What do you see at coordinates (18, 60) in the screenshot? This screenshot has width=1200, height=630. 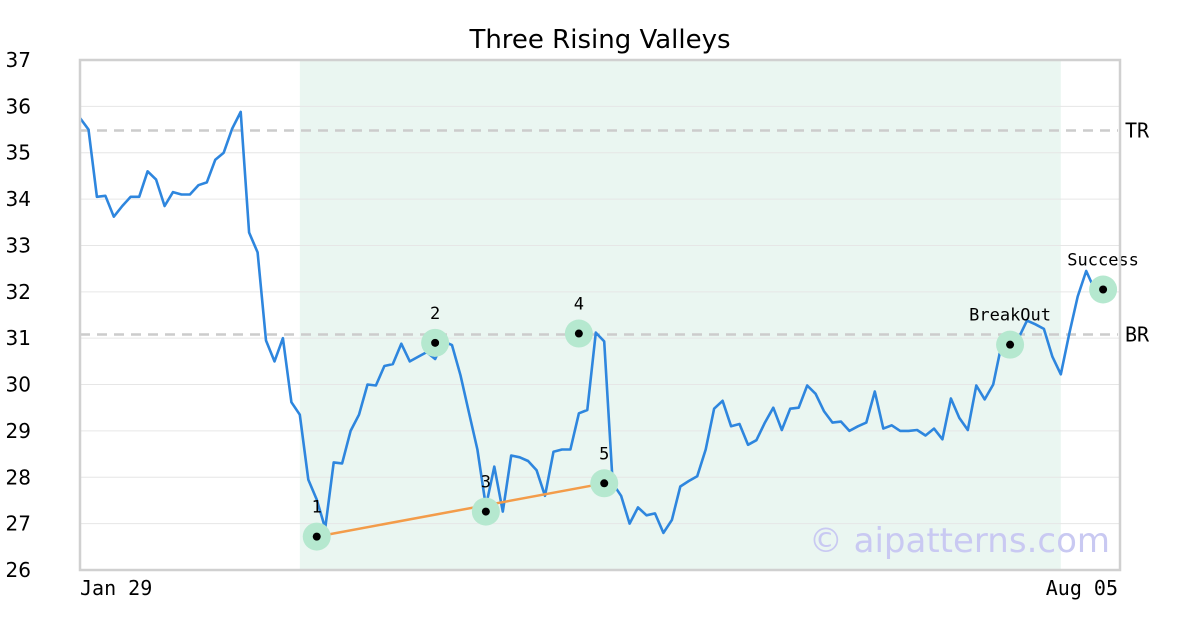 I see `y-tick-label: 37` at bounding box center [18, 60].